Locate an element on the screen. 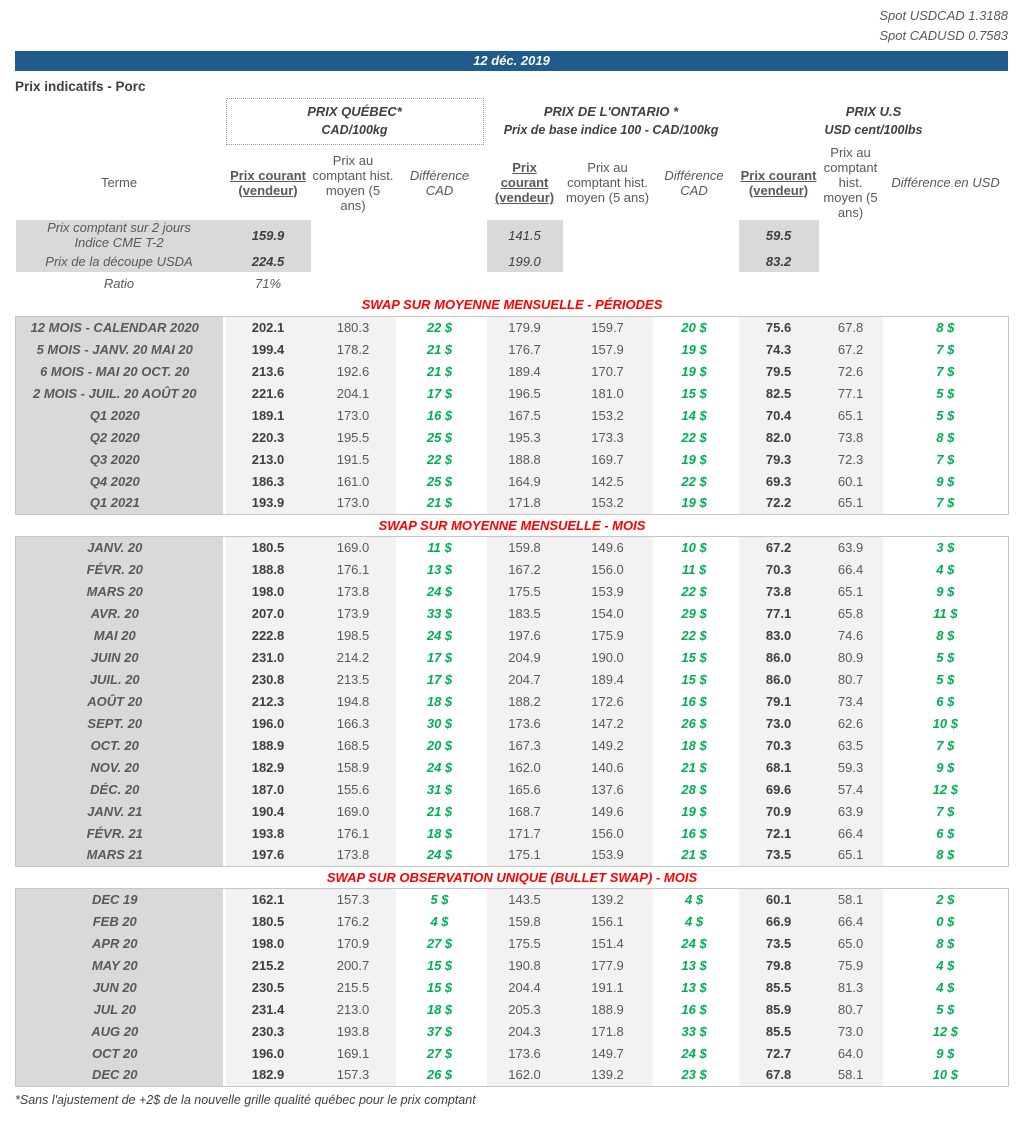 The height and width of the screenshot is (1133, 1024). cell-ontario-diff: 21 $ is located at coordinates (694, 855).